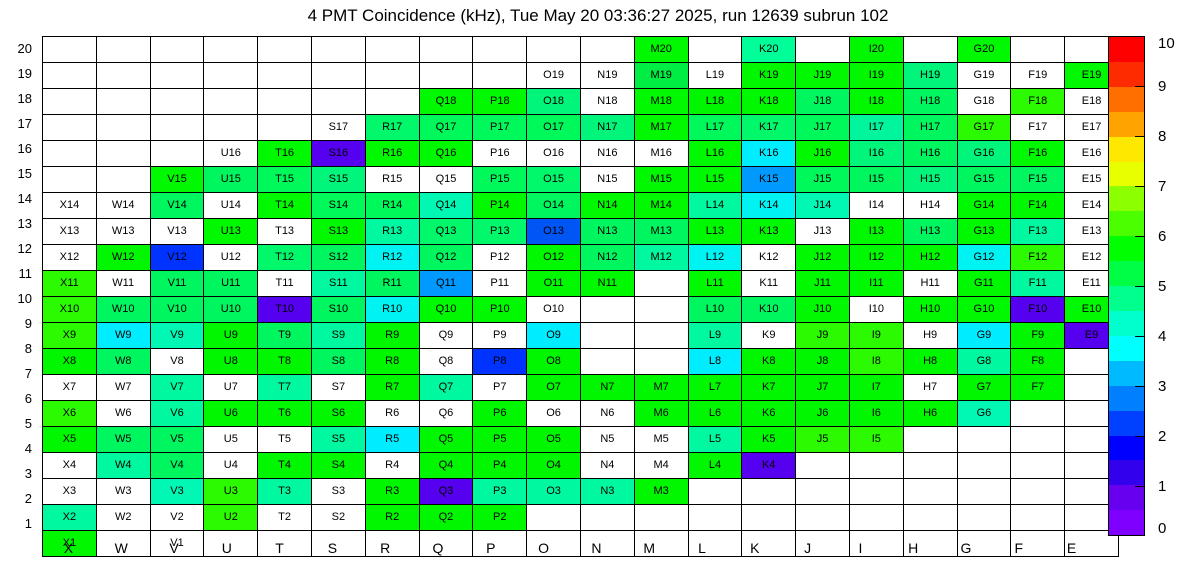 This screenshot has height=572, width=1196. What do you see at coordinates (876, 153) in the screenshot?
I see `heatmap-cell-I16: I16` at bounding box center [876, 153].